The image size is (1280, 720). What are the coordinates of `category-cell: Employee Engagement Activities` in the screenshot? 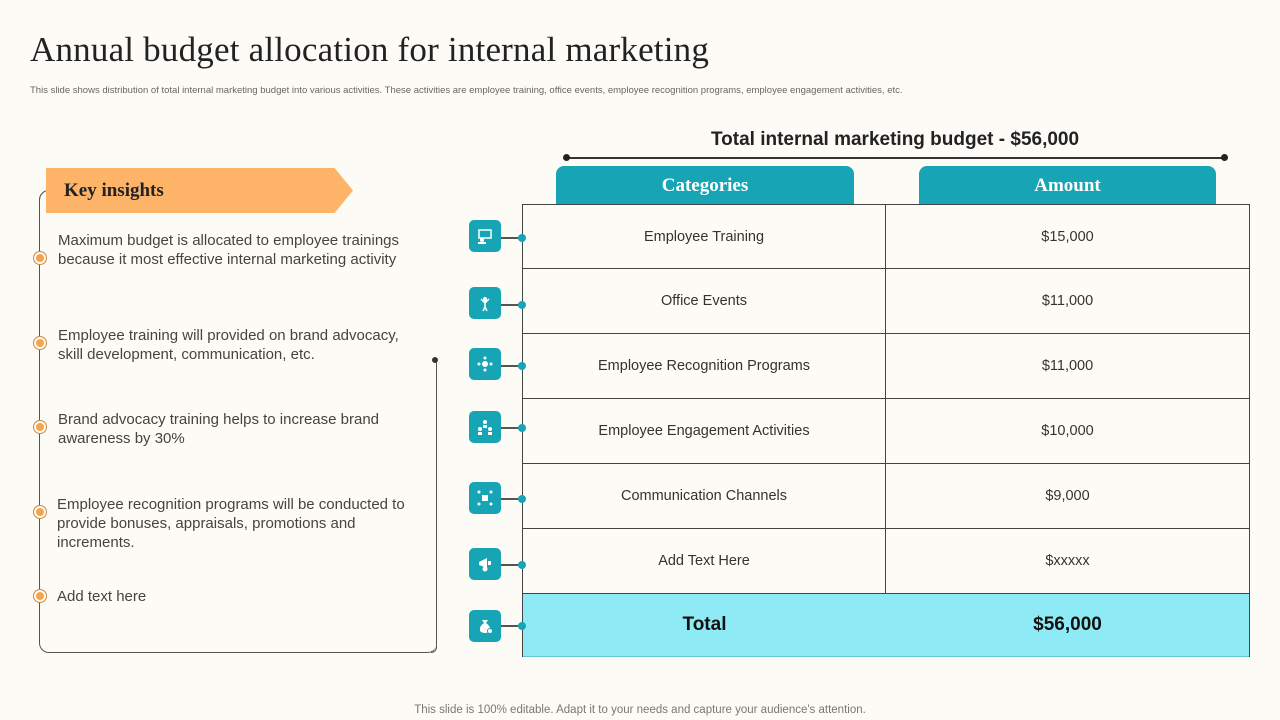 It's located at (704, 431).